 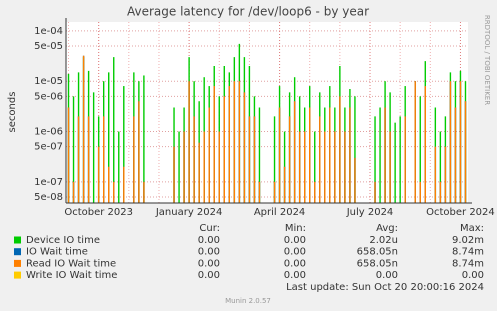 I want to click on y-tick-label: 5e-05, so click(x=48, y=46).